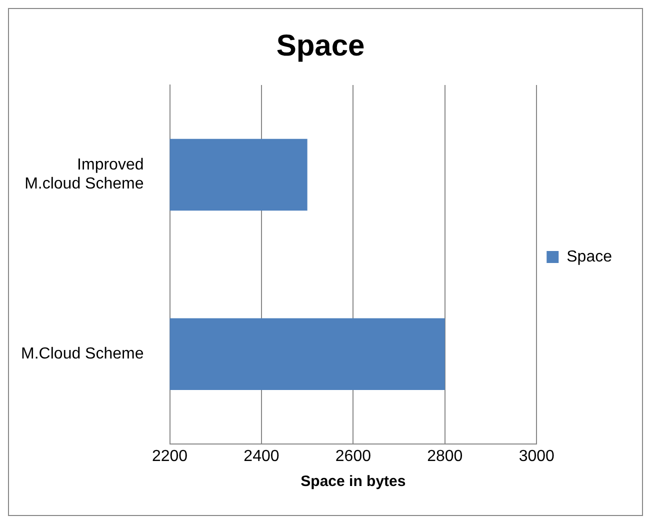 This screenshot has height=524, width=651. Describe the element at coordinates (445, 456) in the screenshot. I see `x-tick-label: 2800` at that location.